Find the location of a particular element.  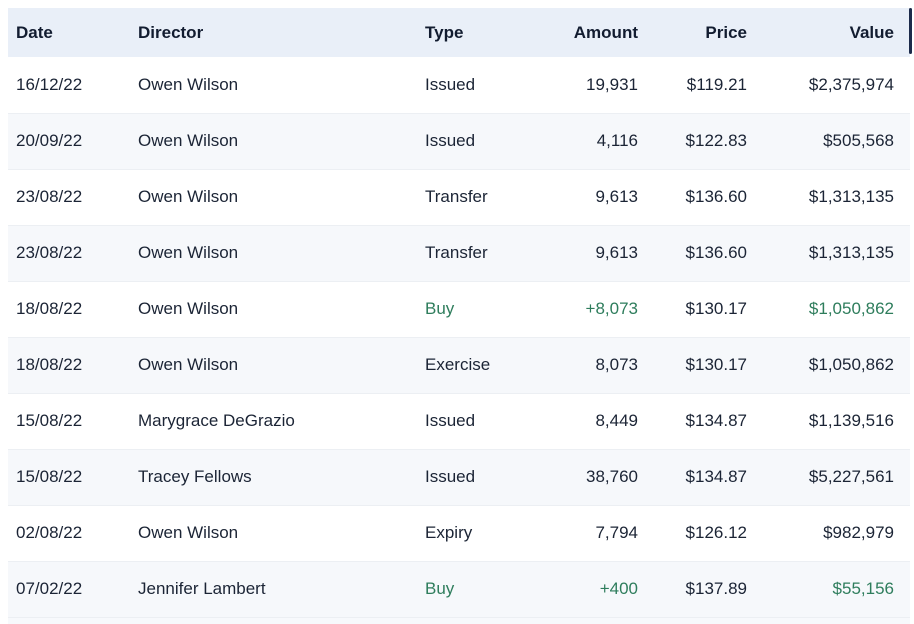

cell-value: $55,156 is located at coordinates (832, 588).